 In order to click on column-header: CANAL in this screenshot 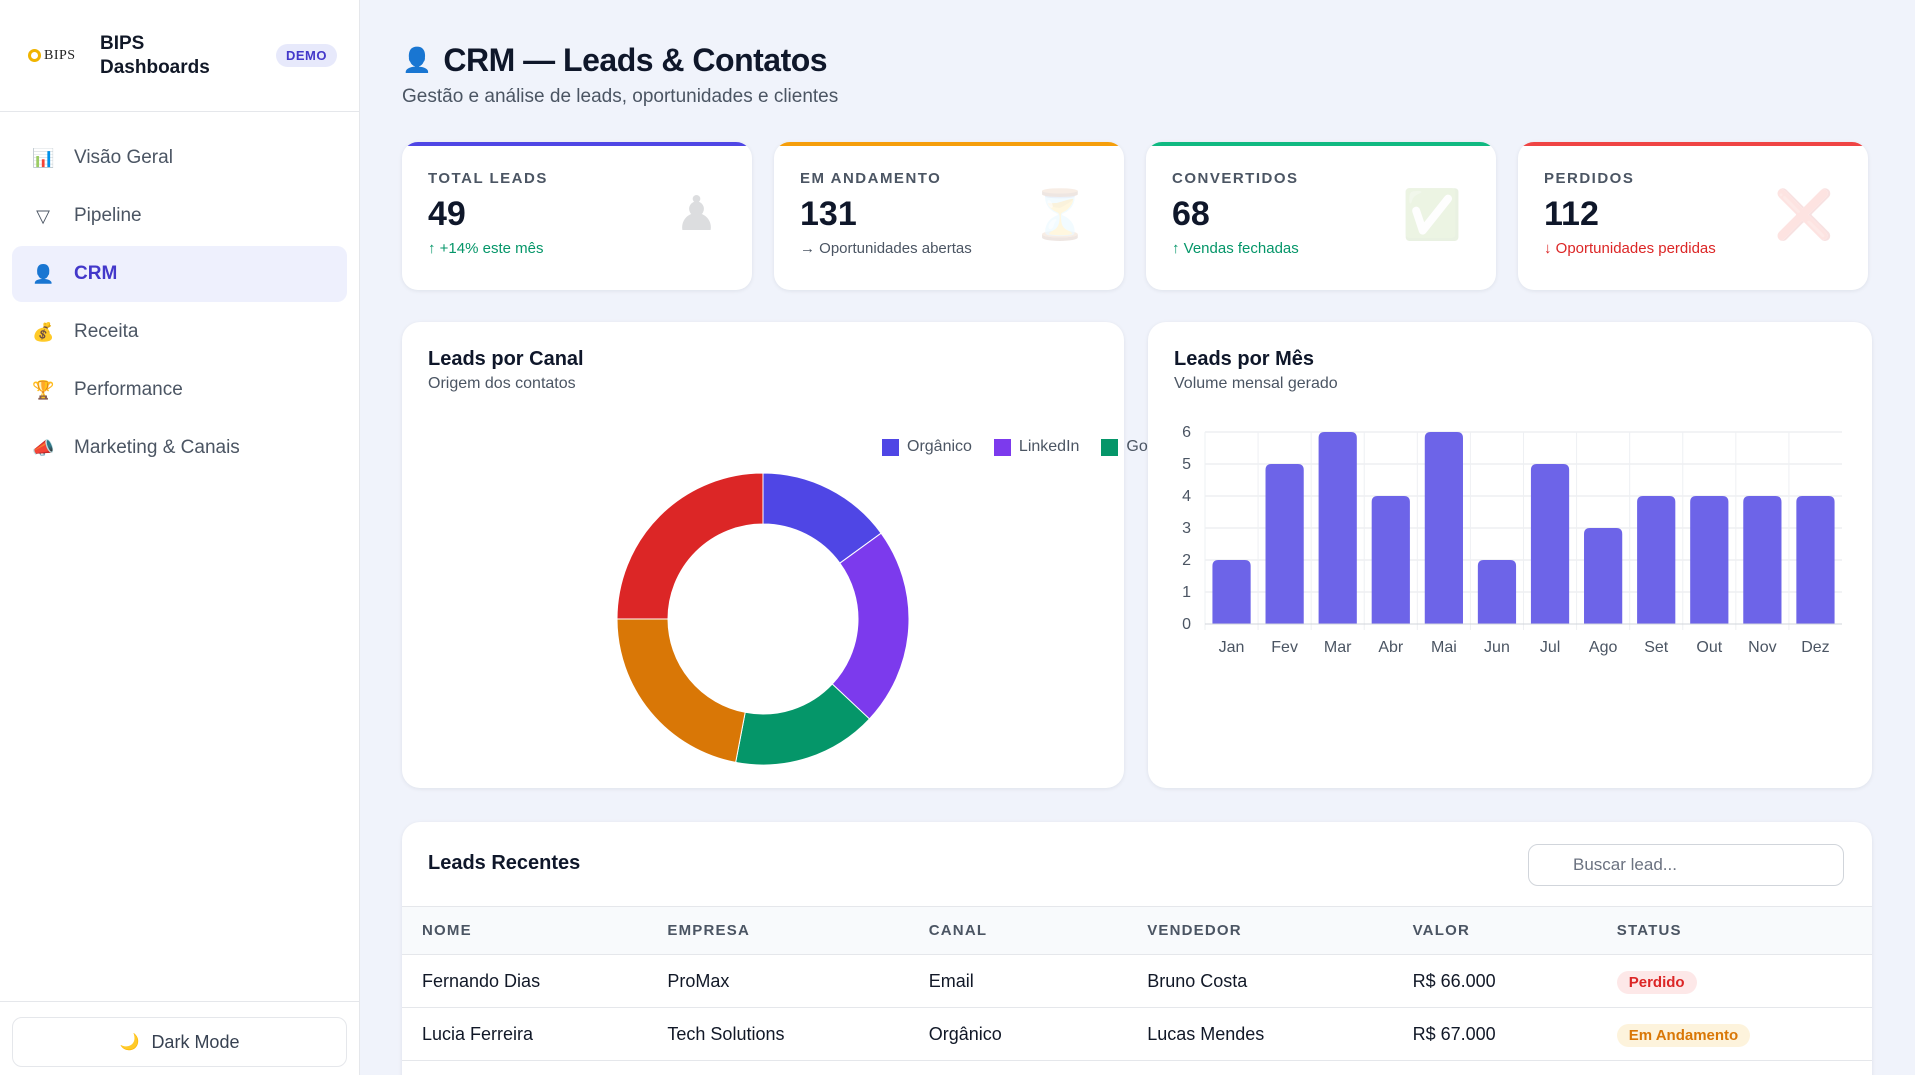, I will do `click(1038, 930)`.